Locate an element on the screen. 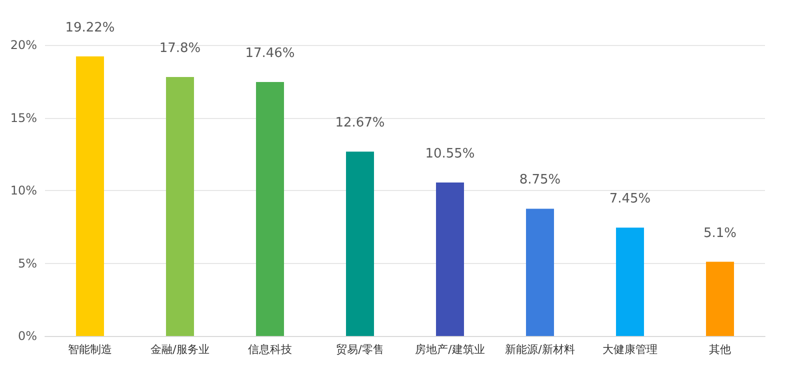  x-tick-label: 其他 is located at coordinates (720, 349).